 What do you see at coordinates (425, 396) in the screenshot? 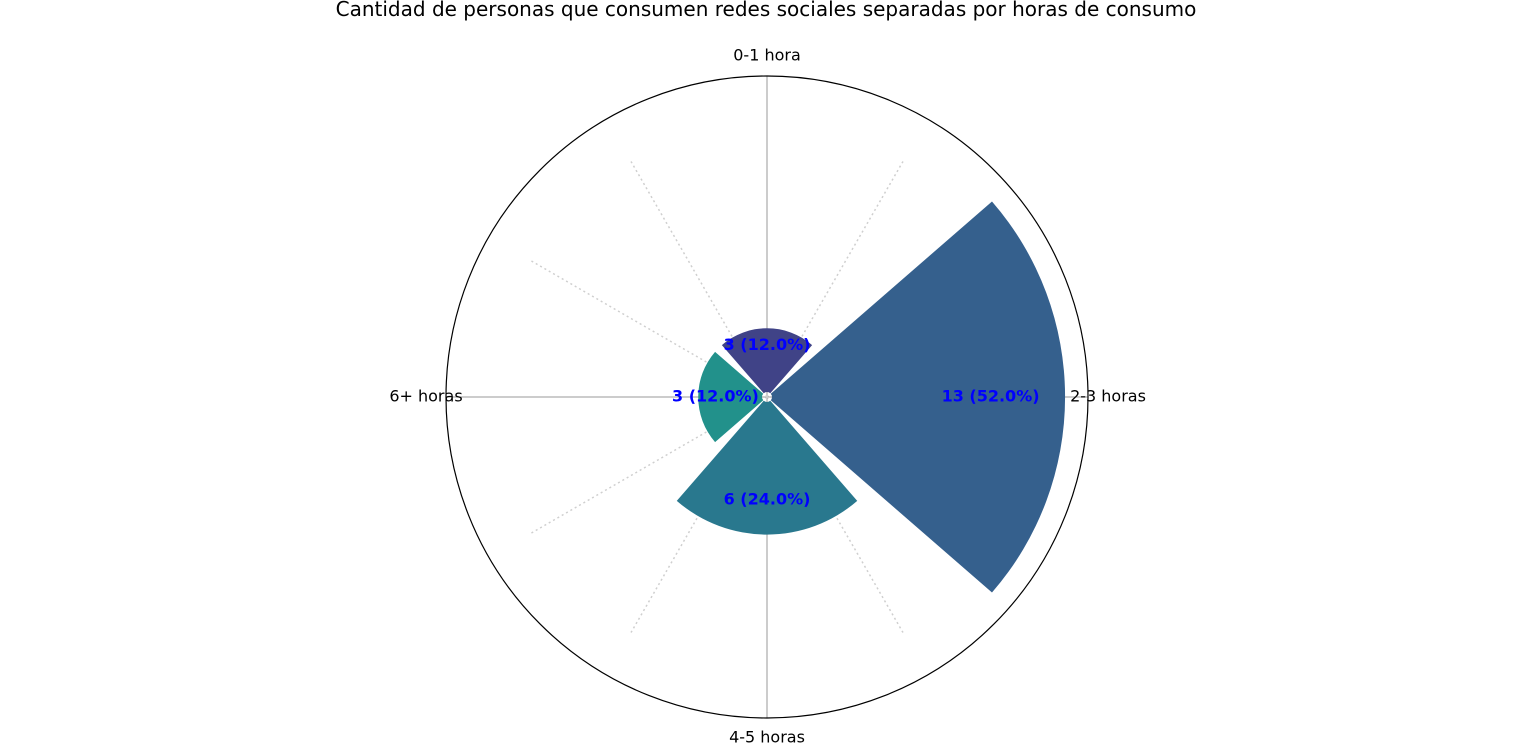
I see `category-label: 6+ horas` at bounding box center [425, 396].